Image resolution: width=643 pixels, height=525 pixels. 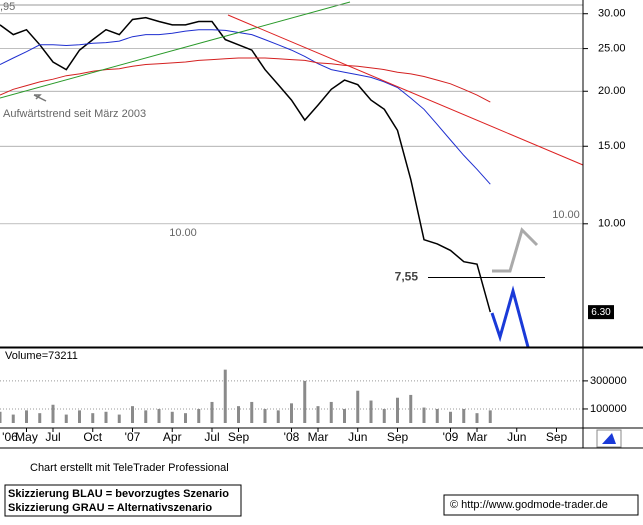 What do you see at coordinates (451, 437) in the screenshot?
I see `x-tick-label: '09` at bounding box center [451, 437].